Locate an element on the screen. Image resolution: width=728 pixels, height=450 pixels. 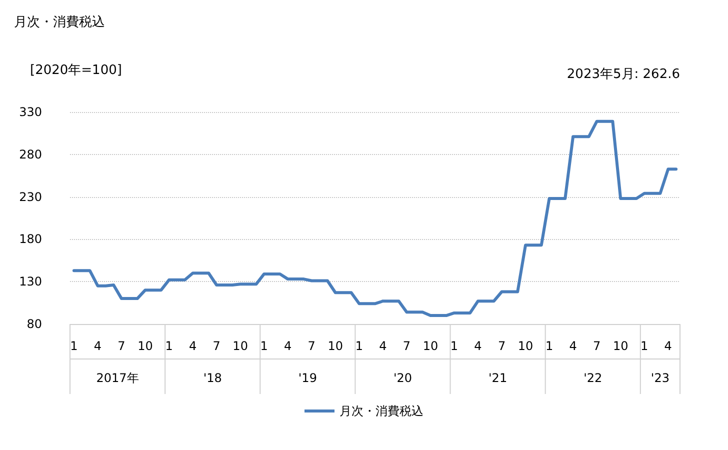
y-tick-label: 330 is located at coordinates (30, 112).